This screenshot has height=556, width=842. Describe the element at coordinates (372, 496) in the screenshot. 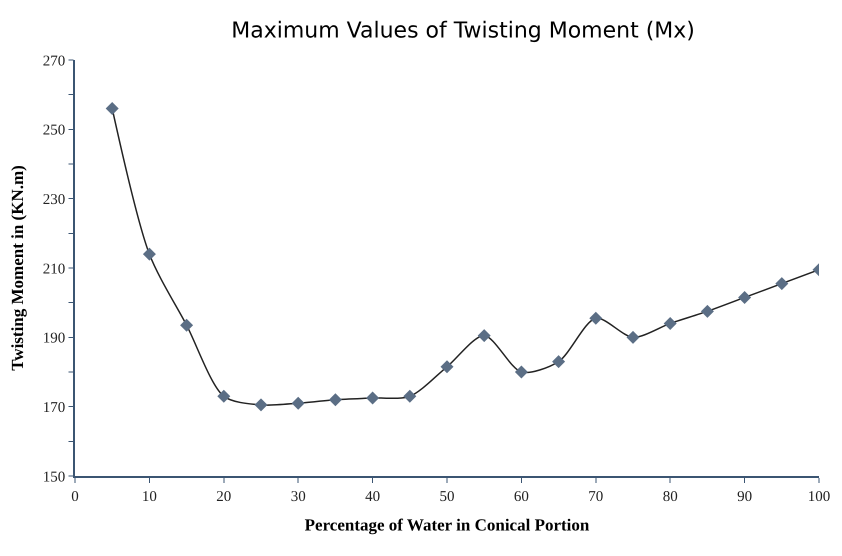

I see `x-tick-label: 40` at that location.